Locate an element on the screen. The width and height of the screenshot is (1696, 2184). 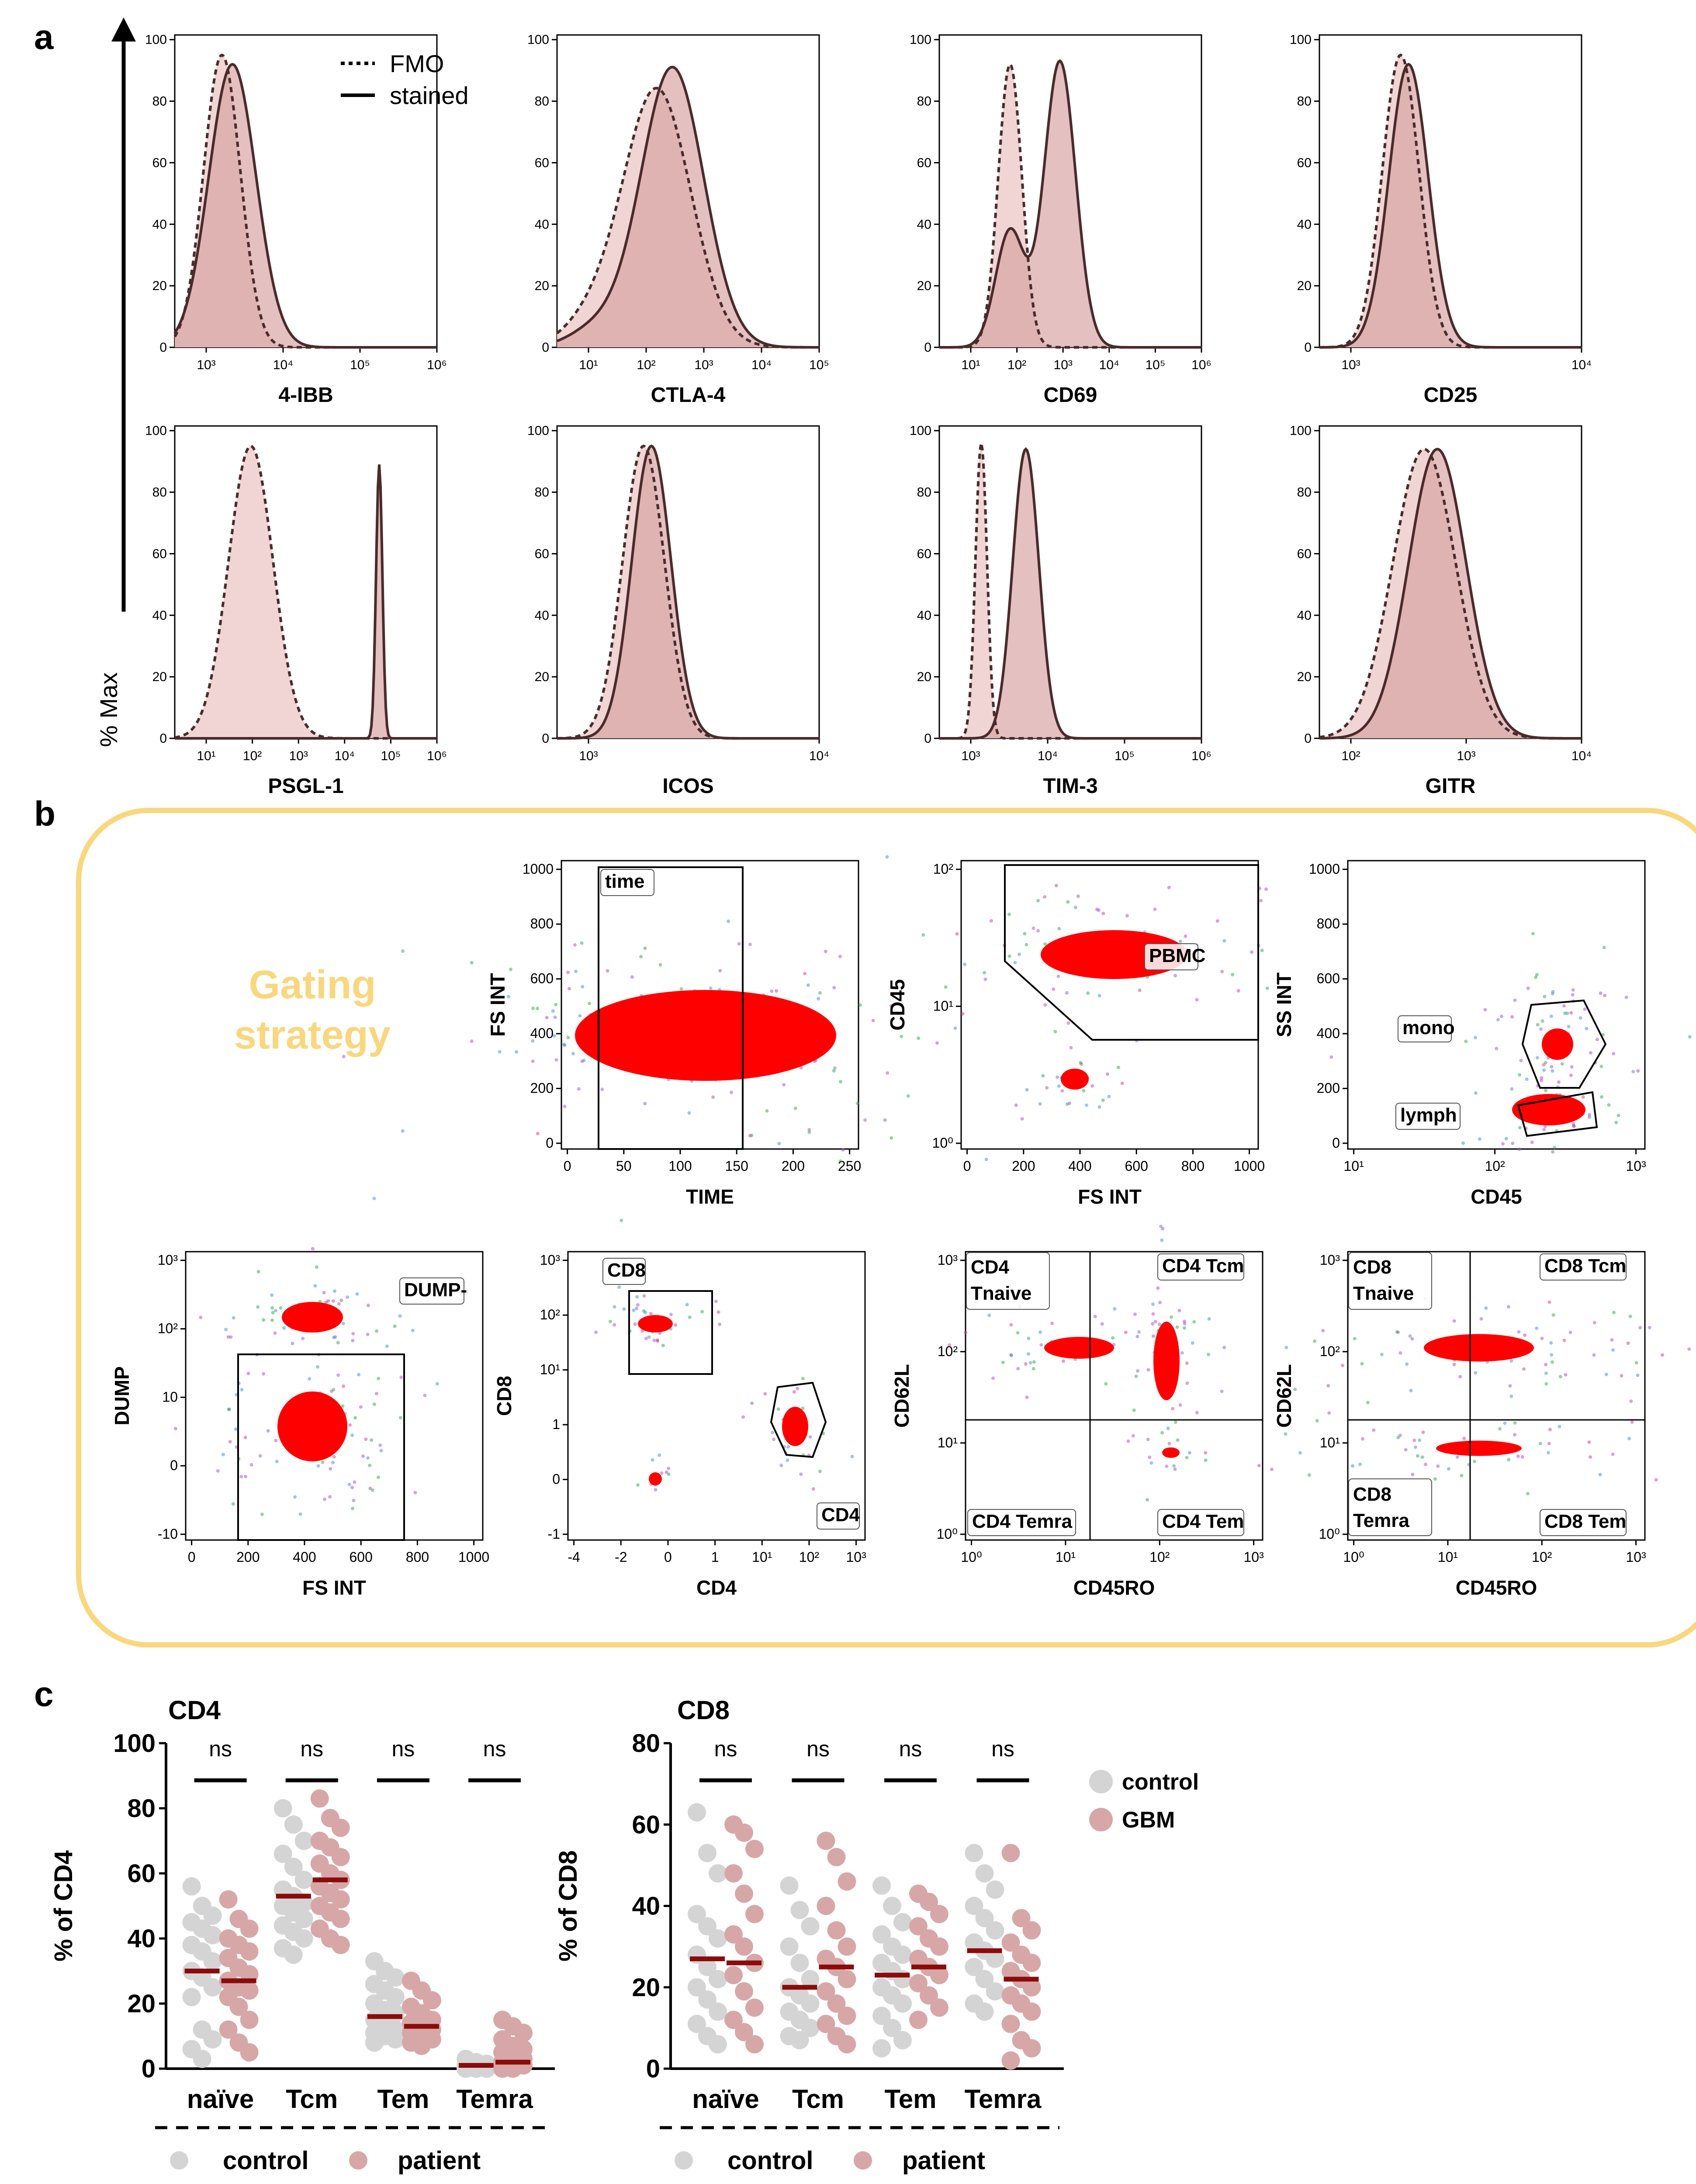
time-gate is located at coordinates (671, 1008).